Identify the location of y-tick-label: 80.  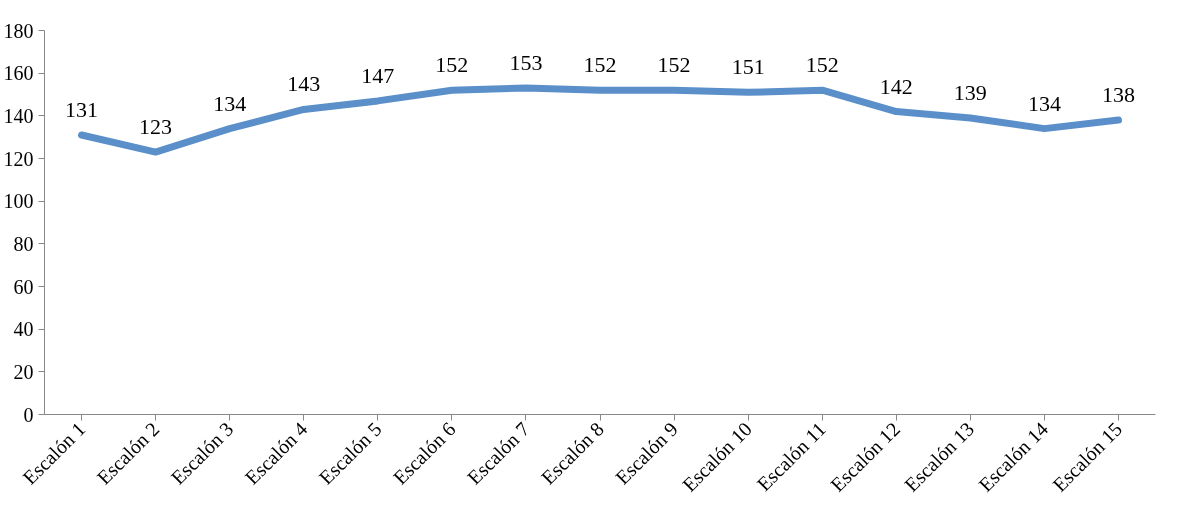
(23, 243).